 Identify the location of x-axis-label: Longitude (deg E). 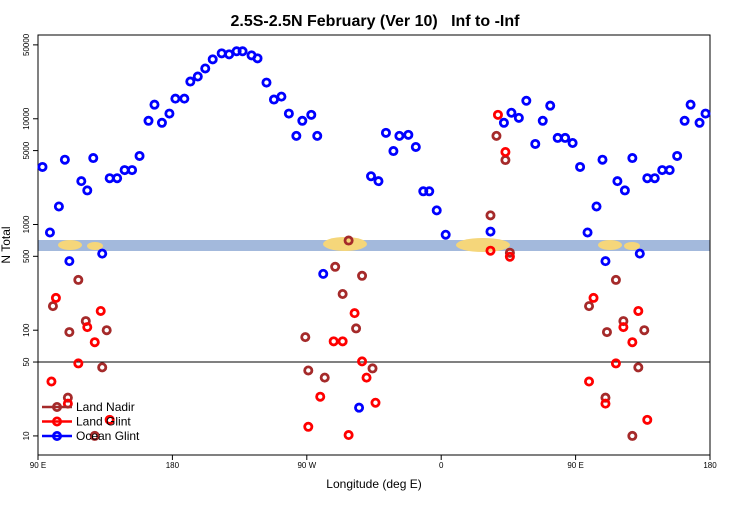
(373, 484).